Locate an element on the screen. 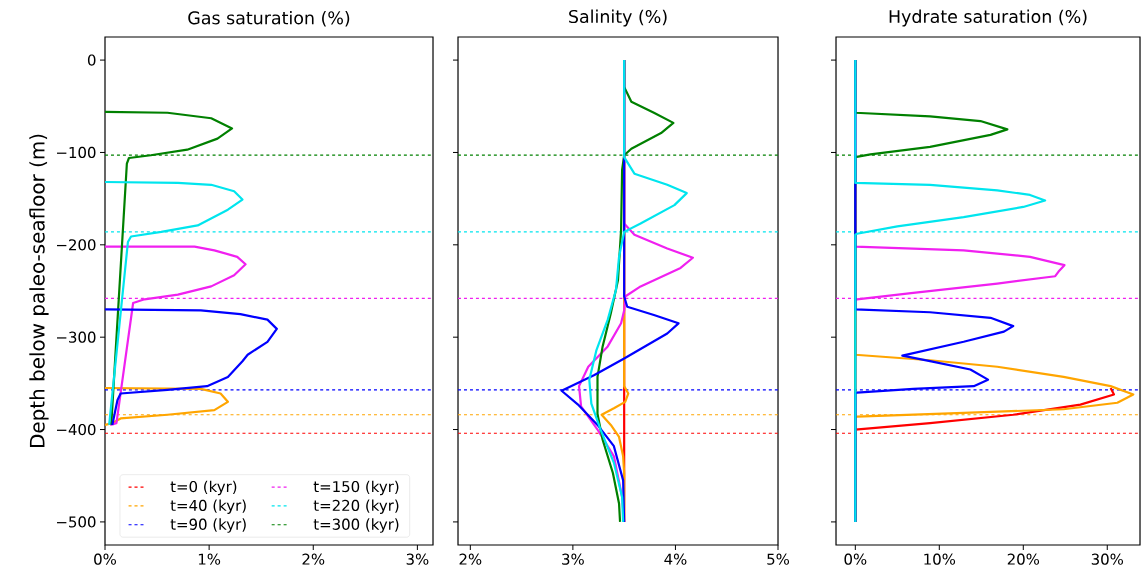 This screenshot has width=1142, height=573. x-tick-label: 30% is located at coordinates (1107, 559).